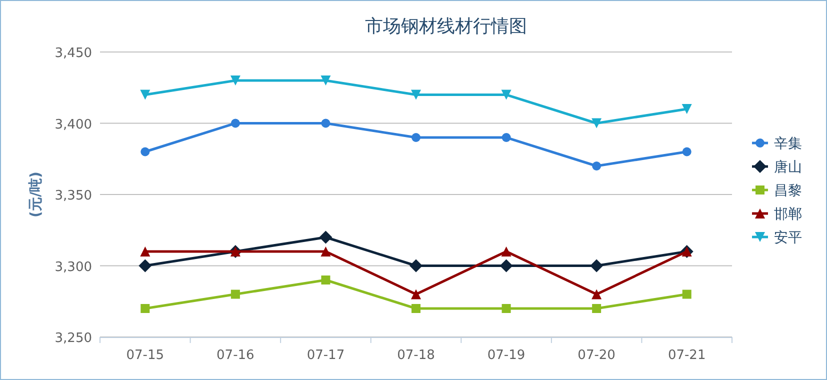  I want to click on x-tick-label: 07-21, so click(687, 355).